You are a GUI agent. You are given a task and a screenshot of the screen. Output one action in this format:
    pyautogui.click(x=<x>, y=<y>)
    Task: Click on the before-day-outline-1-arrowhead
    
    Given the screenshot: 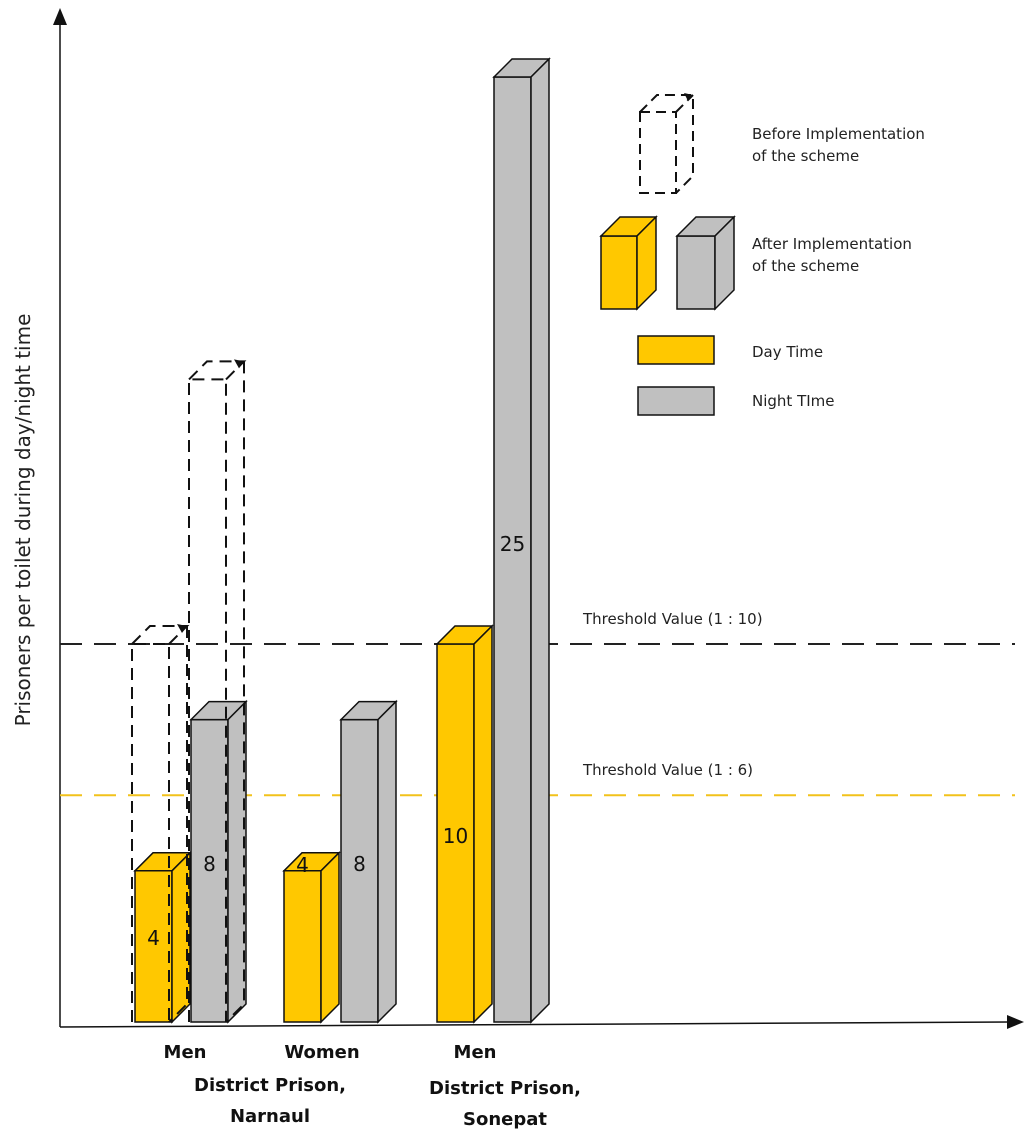 What is the action you would take?
    pyautogui.click(x=182, y=628)
    